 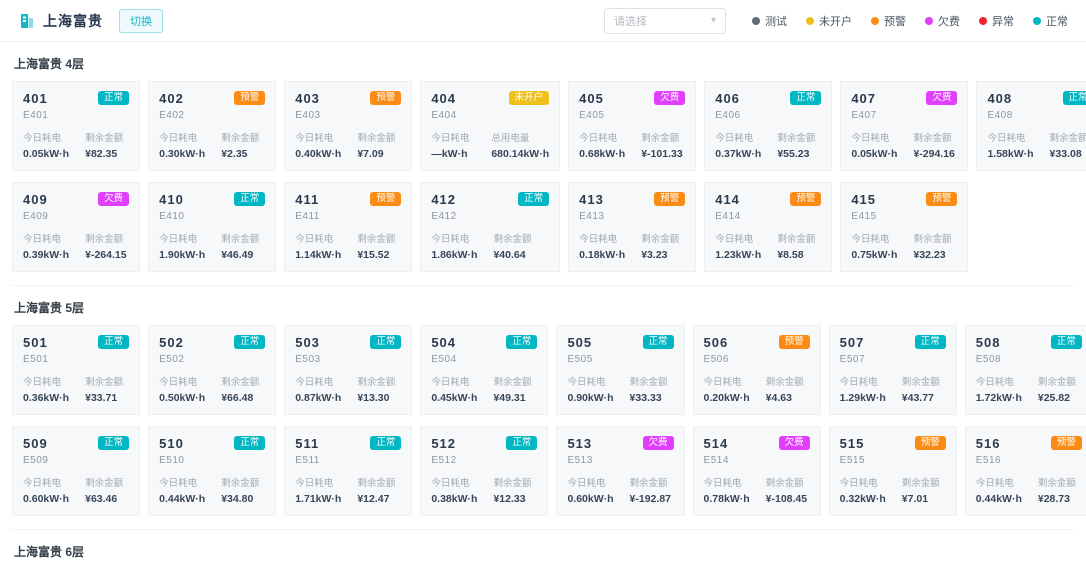 What do you see at coordinates (863, 490) in the screenshot?
I see `metric: 今日耗电 0.32kW·h` at bounding box center [863, 490].